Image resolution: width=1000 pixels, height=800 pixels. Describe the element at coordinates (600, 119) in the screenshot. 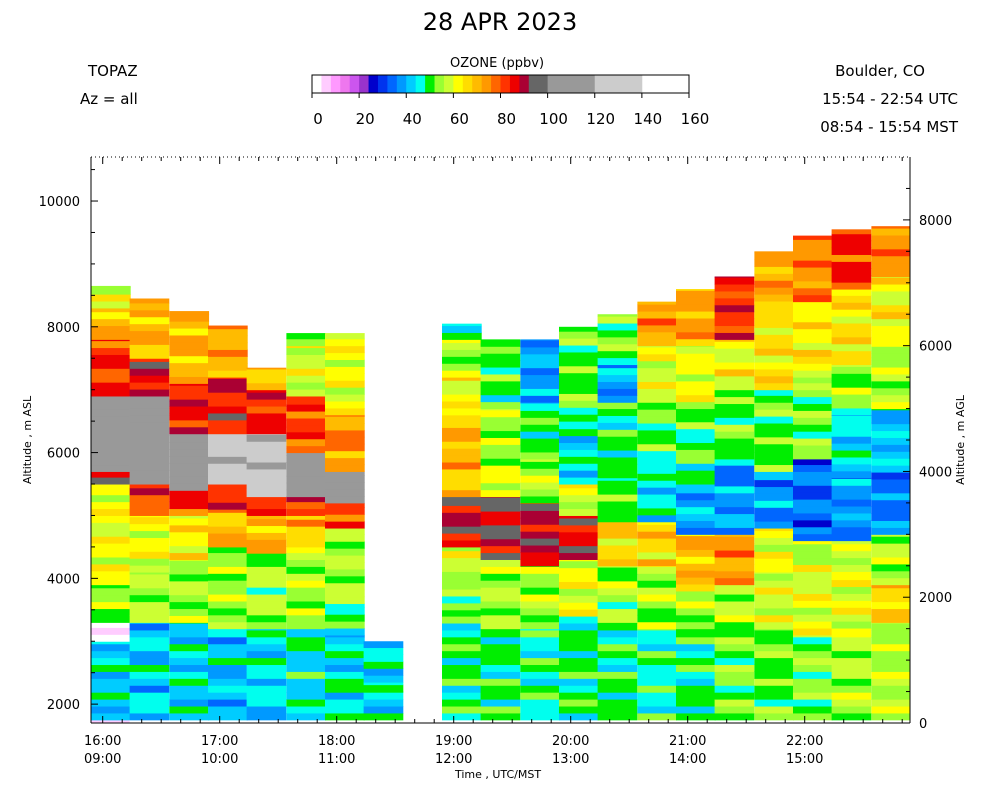

I see `colorbar-tick-label: 120` at that location.